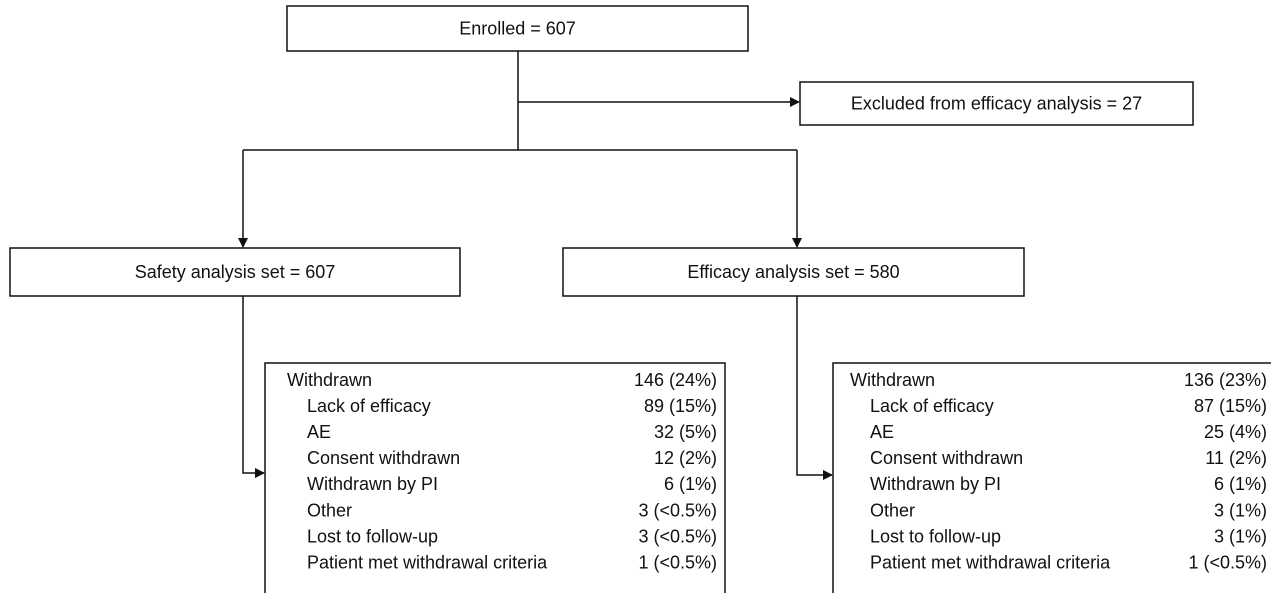  Describe the element at coordinates (1236, 458) in the screenshot. I see `withdrawal-count: 11 (2%)` at that location.